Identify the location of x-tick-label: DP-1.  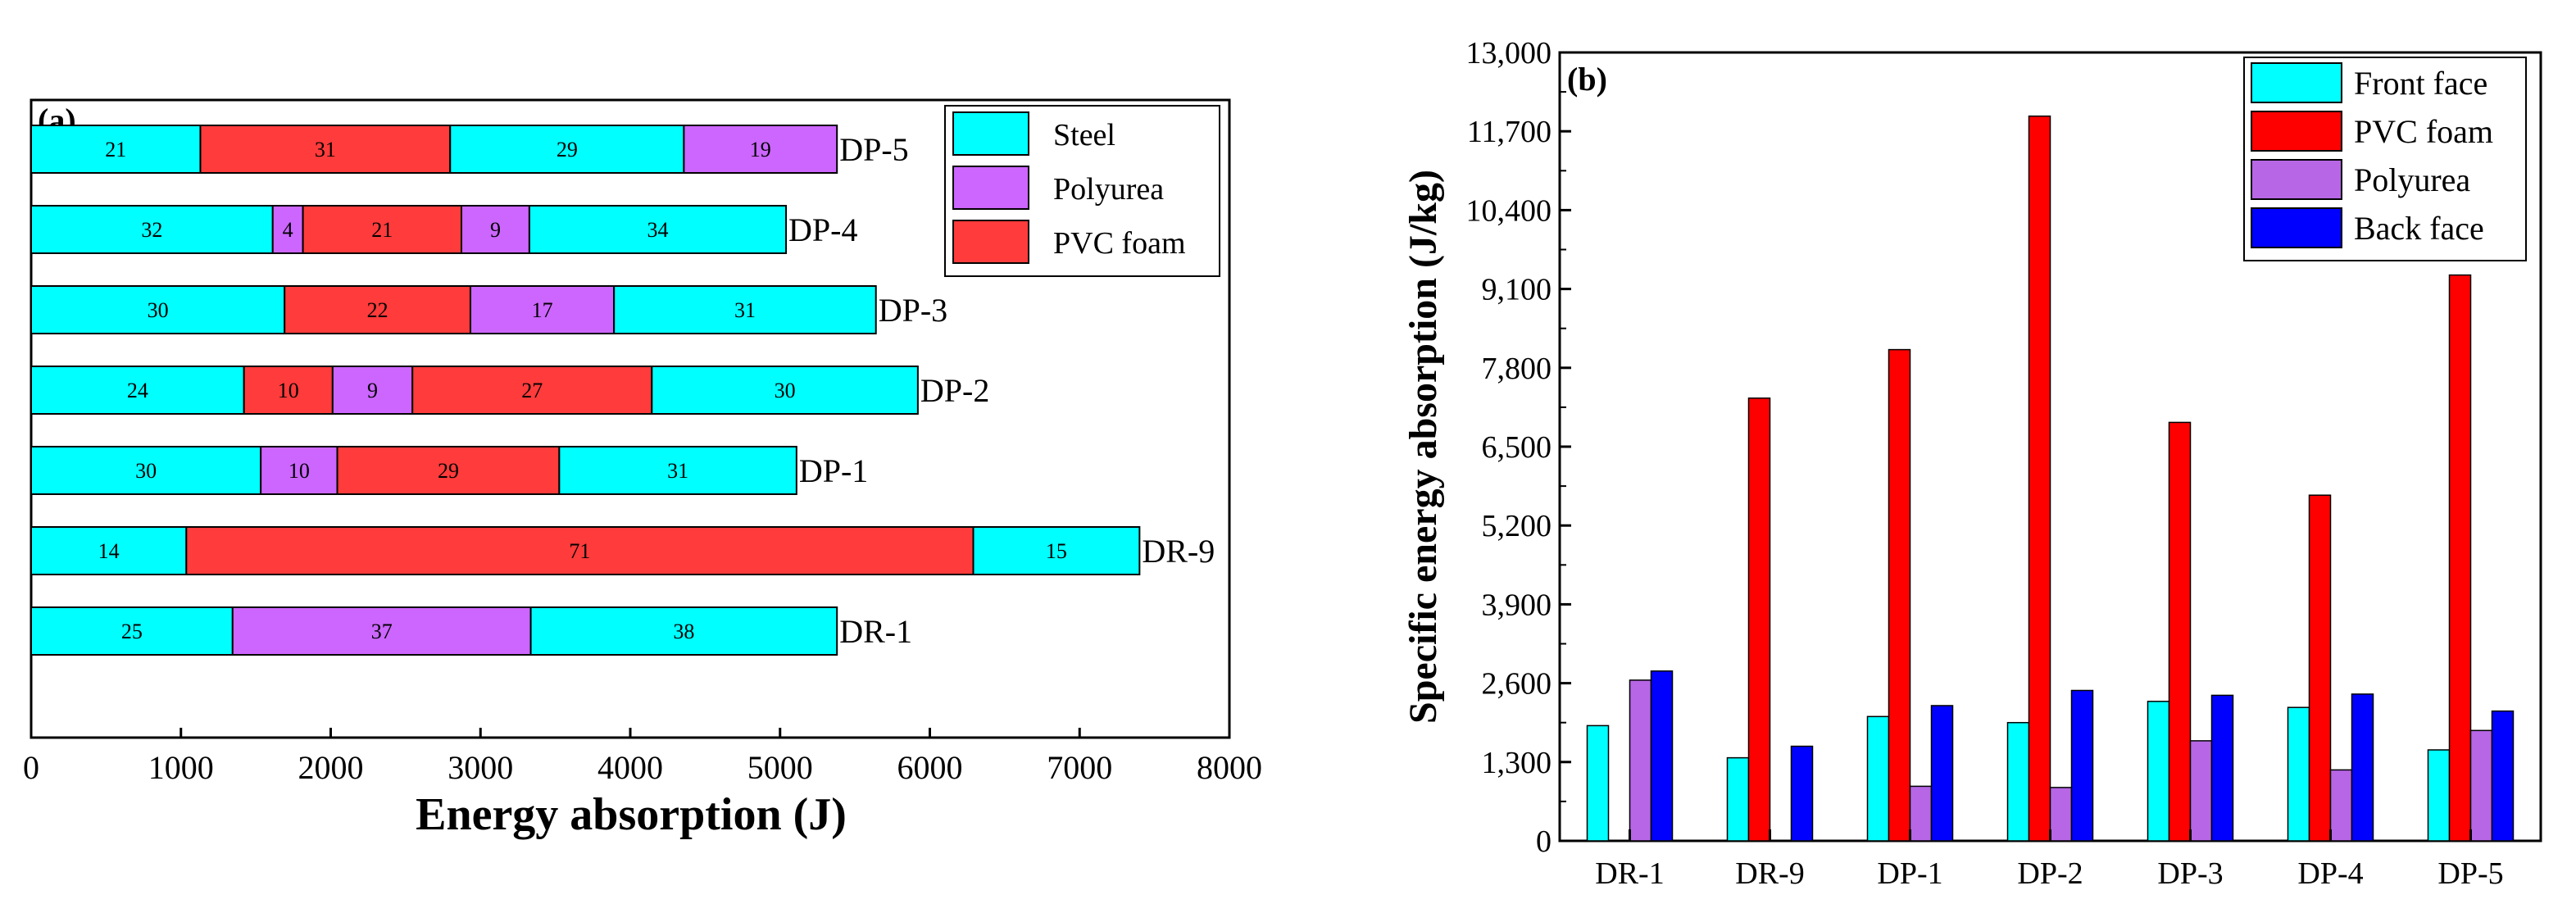
(1909, 873).